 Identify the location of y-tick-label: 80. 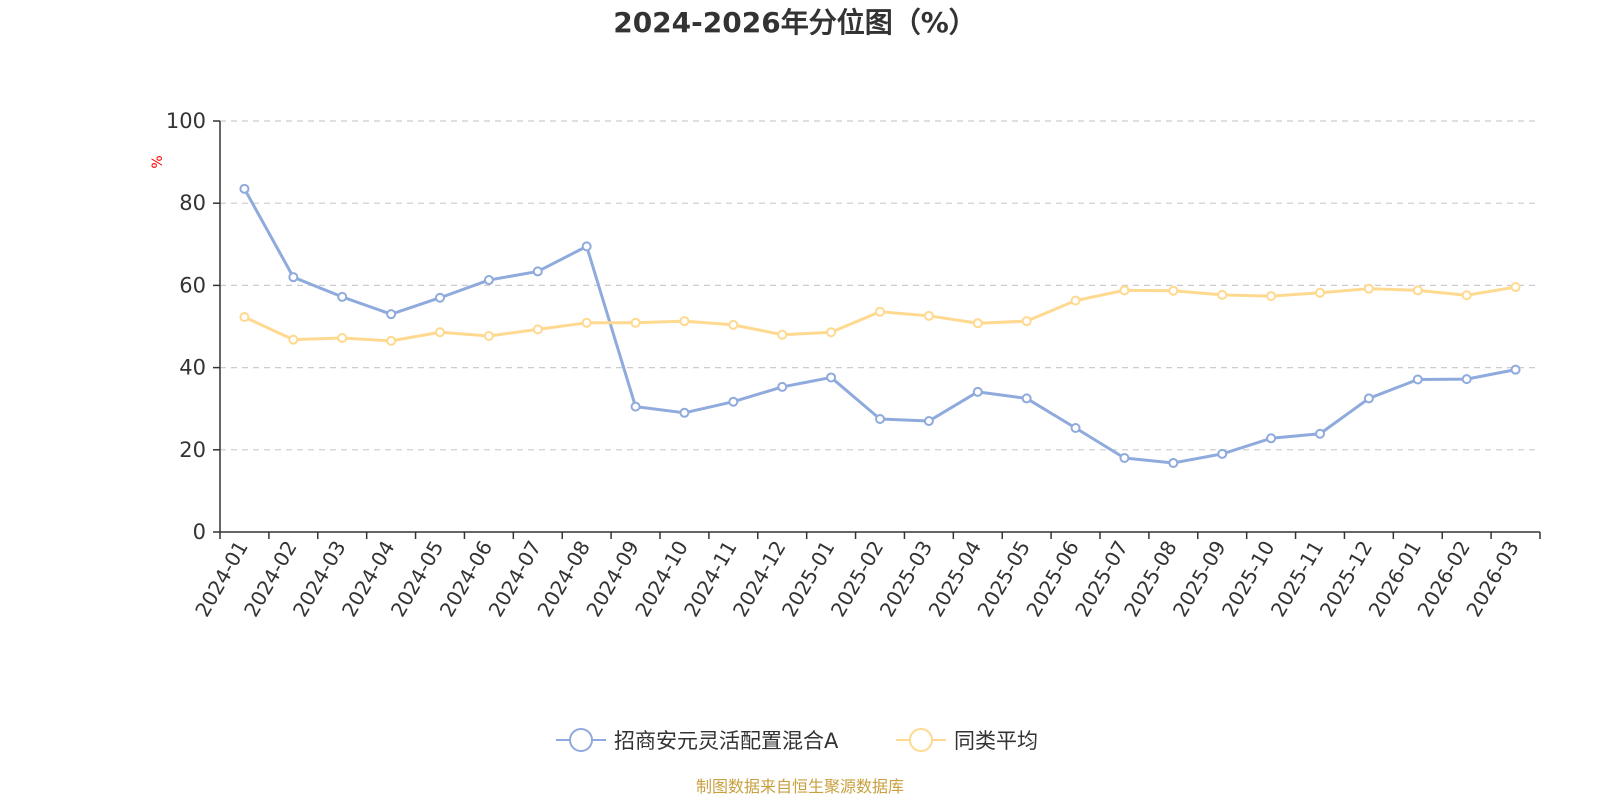
(192, 203).